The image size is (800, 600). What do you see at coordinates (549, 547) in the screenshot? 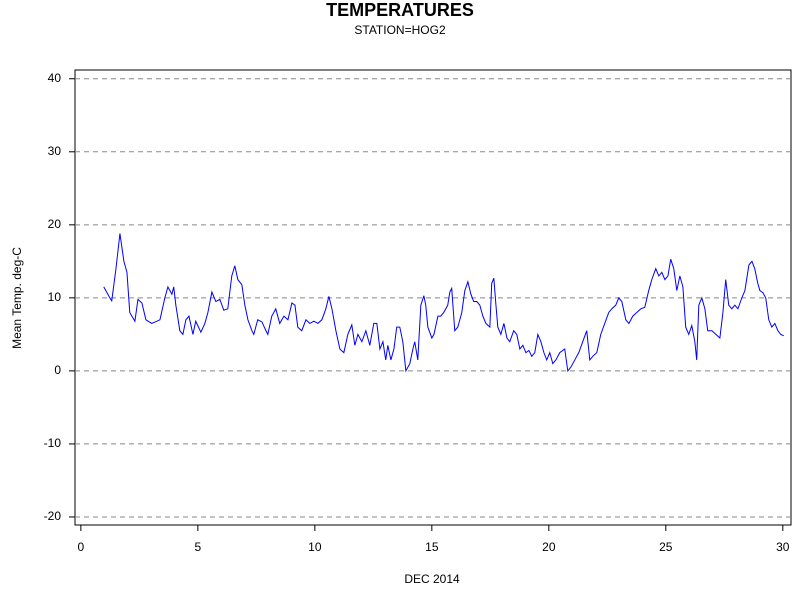
I see `x-tick-label: 20` at bounding box center [549, 547].